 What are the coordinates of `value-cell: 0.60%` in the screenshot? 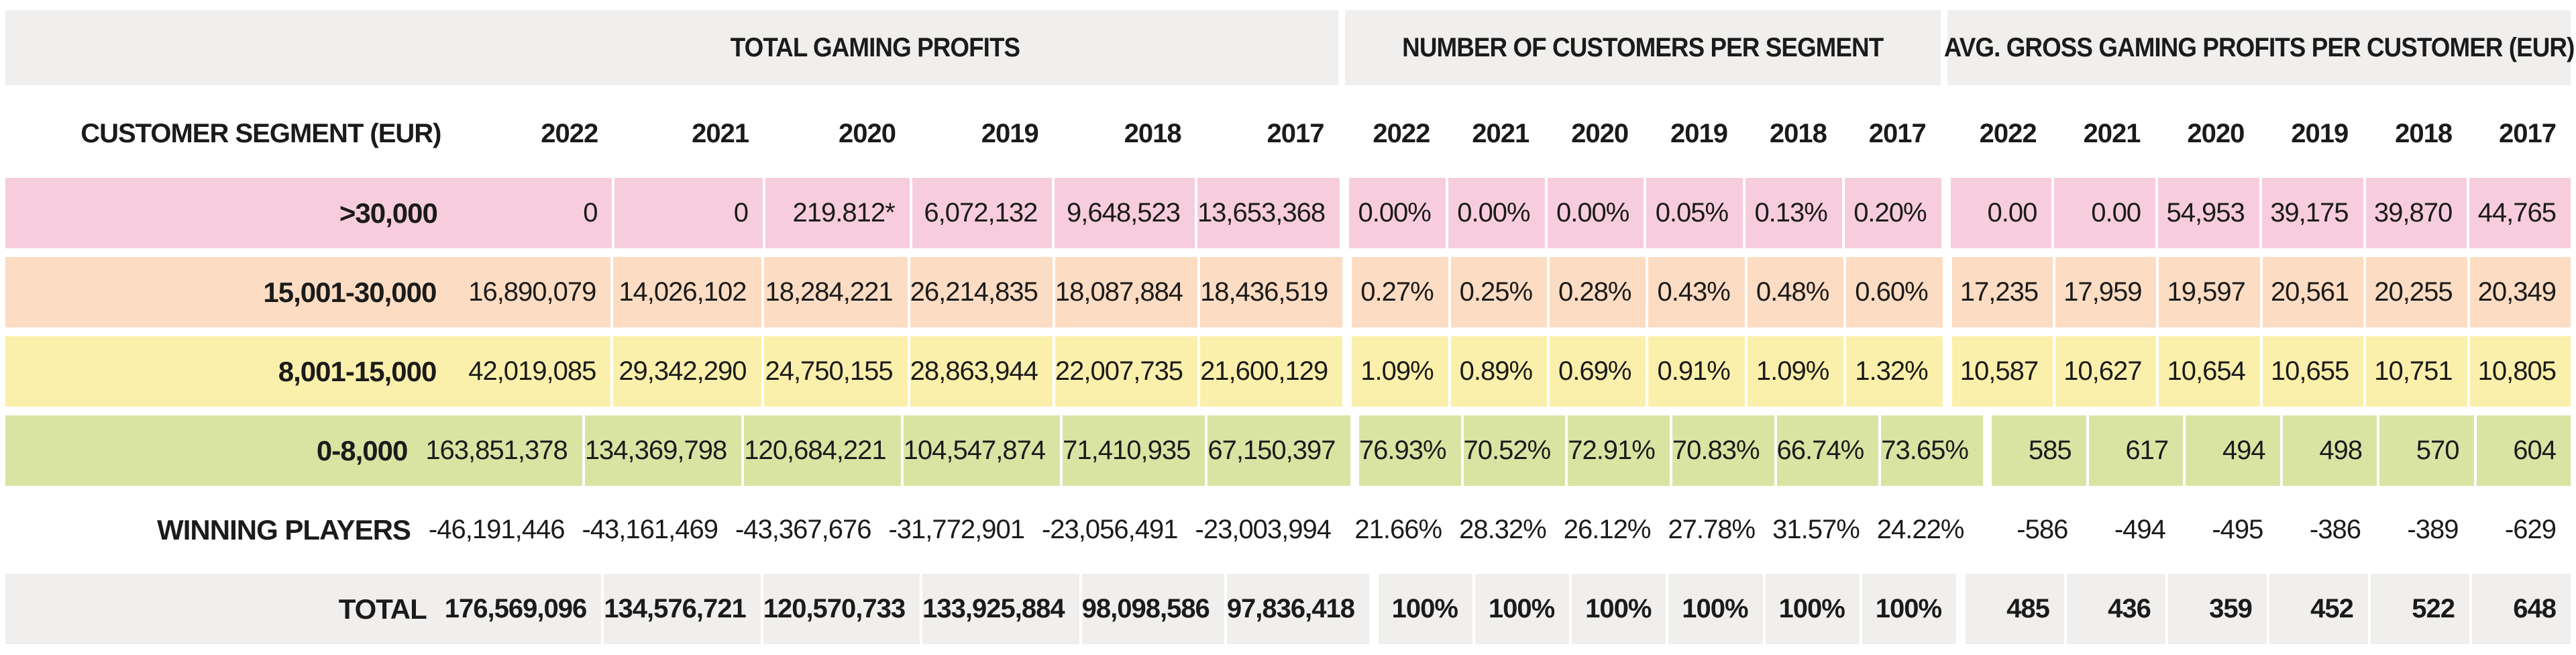 It's located at (1893, 292).